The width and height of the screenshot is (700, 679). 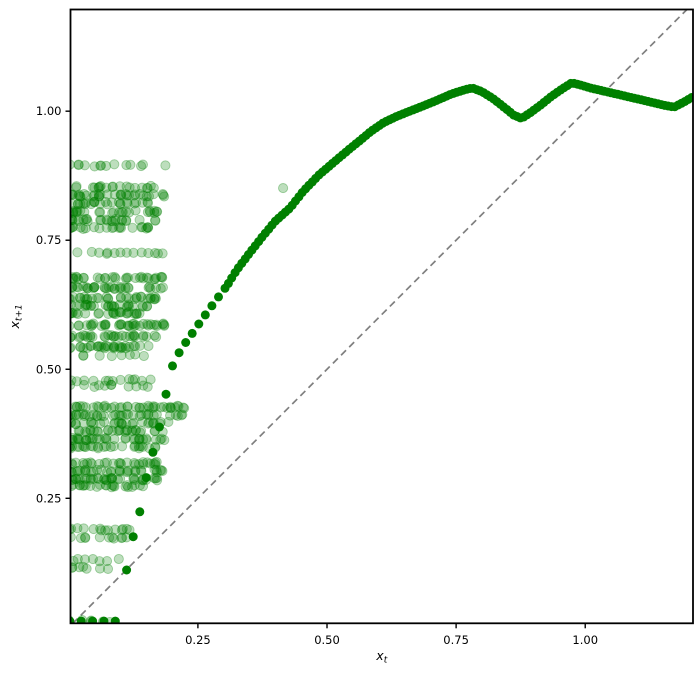 I want to click on y-axis-label: xt+1, so click(x=16, y=316).